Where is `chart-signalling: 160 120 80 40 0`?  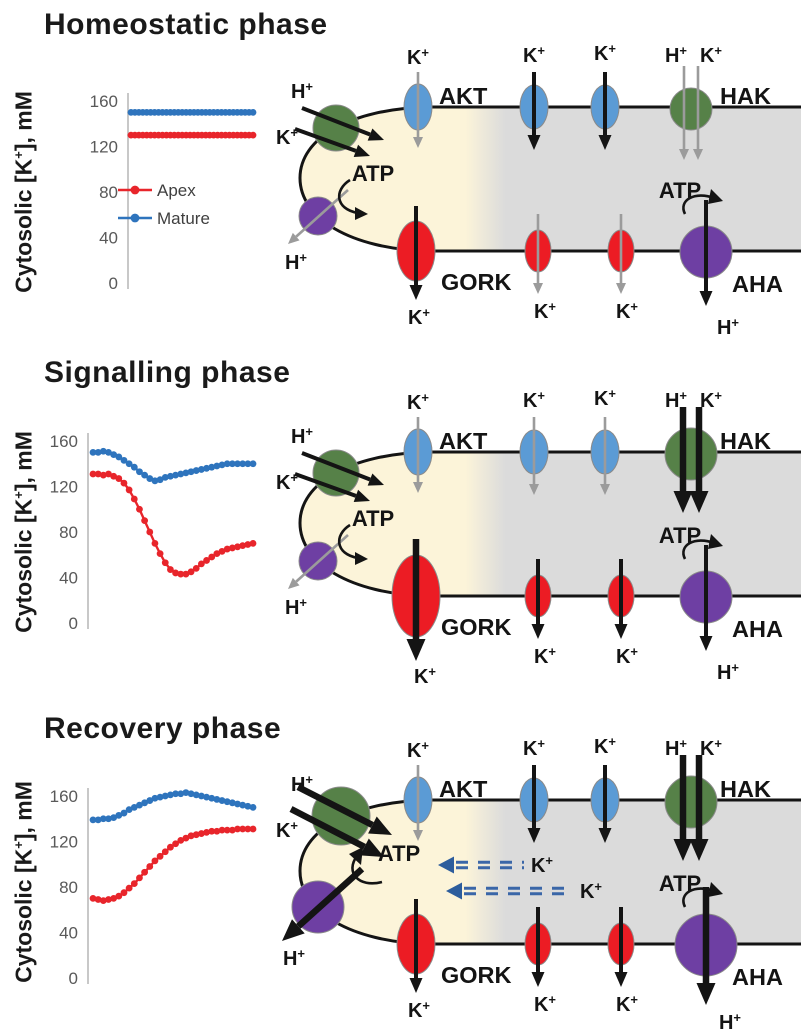
chart-signalling: 160 120 80 40 0 is located at coordinates (153, 532).